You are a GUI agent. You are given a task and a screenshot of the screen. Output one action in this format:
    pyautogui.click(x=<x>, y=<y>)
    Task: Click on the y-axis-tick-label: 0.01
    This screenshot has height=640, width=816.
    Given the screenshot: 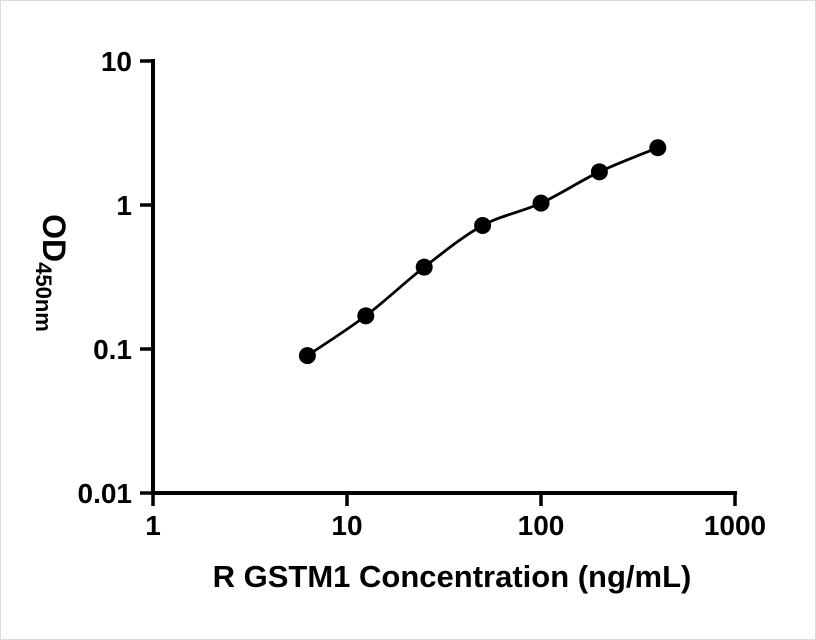 What is the action you would take?
    pyautogui.click(x=105, y=493)
    